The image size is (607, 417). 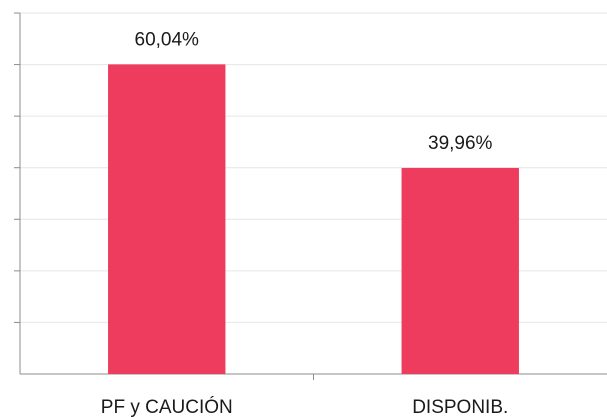 I want to click on data-label-1: 60,04%, so click(x=167, y=39).